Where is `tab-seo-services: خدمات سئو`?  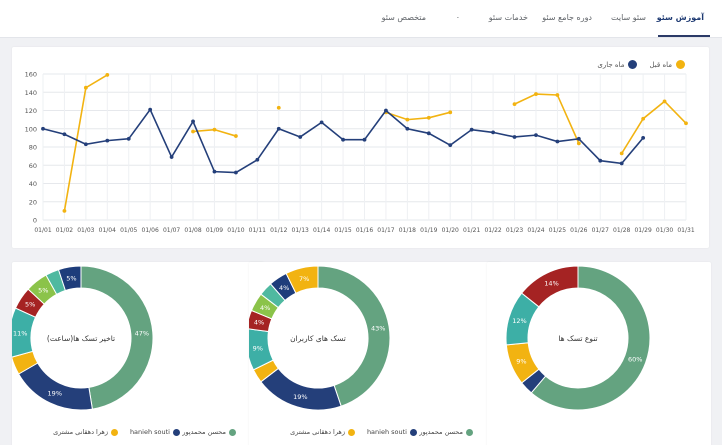 tab-seo-services: خدمات سئو is located at coordinates (508, 17).